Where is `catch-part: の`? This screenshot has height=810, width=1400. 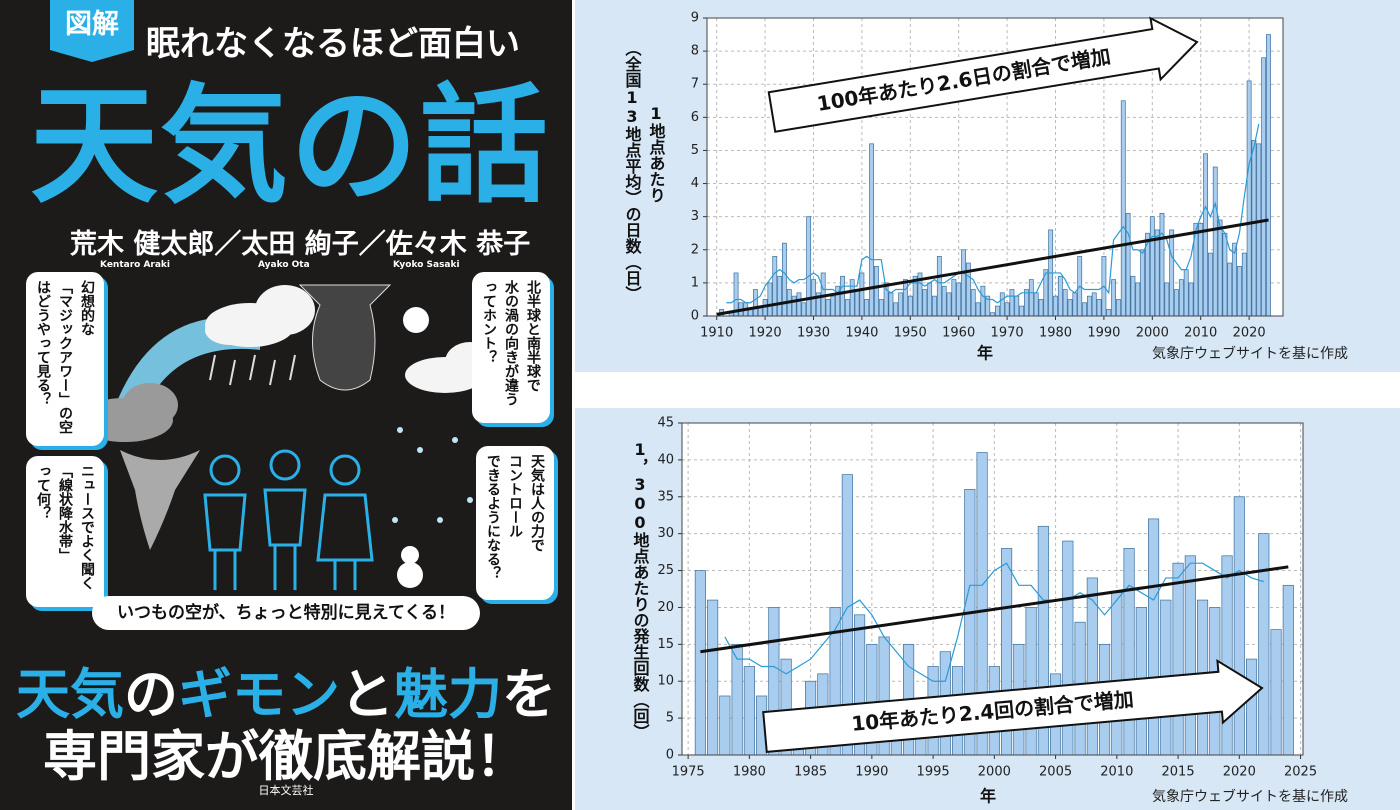 catch-part: の is located at coordinates (151, 694).